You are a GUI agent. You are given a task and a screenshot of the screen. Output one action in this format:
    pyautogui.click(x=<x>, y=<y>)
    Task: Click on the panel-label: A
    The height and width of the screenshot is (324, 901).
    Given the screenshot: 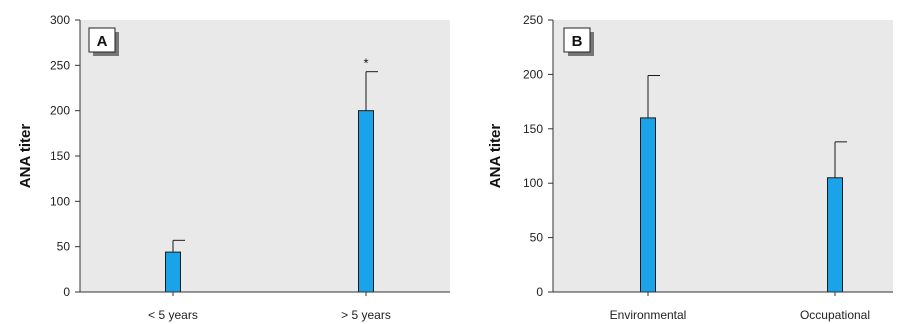 What is the action you would take?
    pyautogui.click(x=102, y=41)
    